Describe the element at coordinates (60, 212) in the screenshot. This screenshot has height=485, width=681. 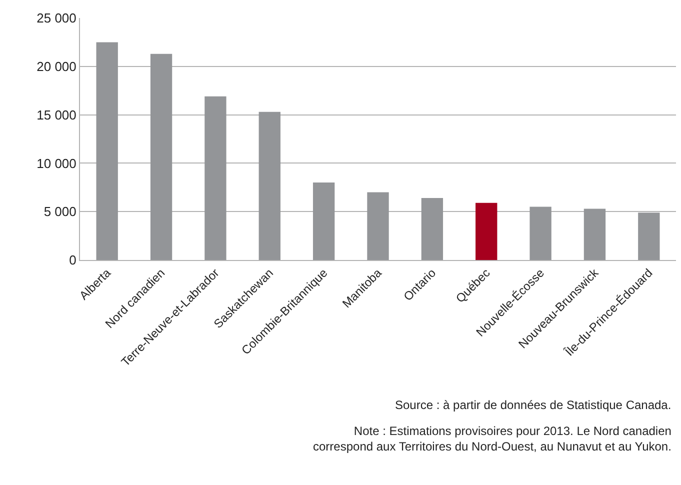
I see `y-tick-label: 5 000` at that location.